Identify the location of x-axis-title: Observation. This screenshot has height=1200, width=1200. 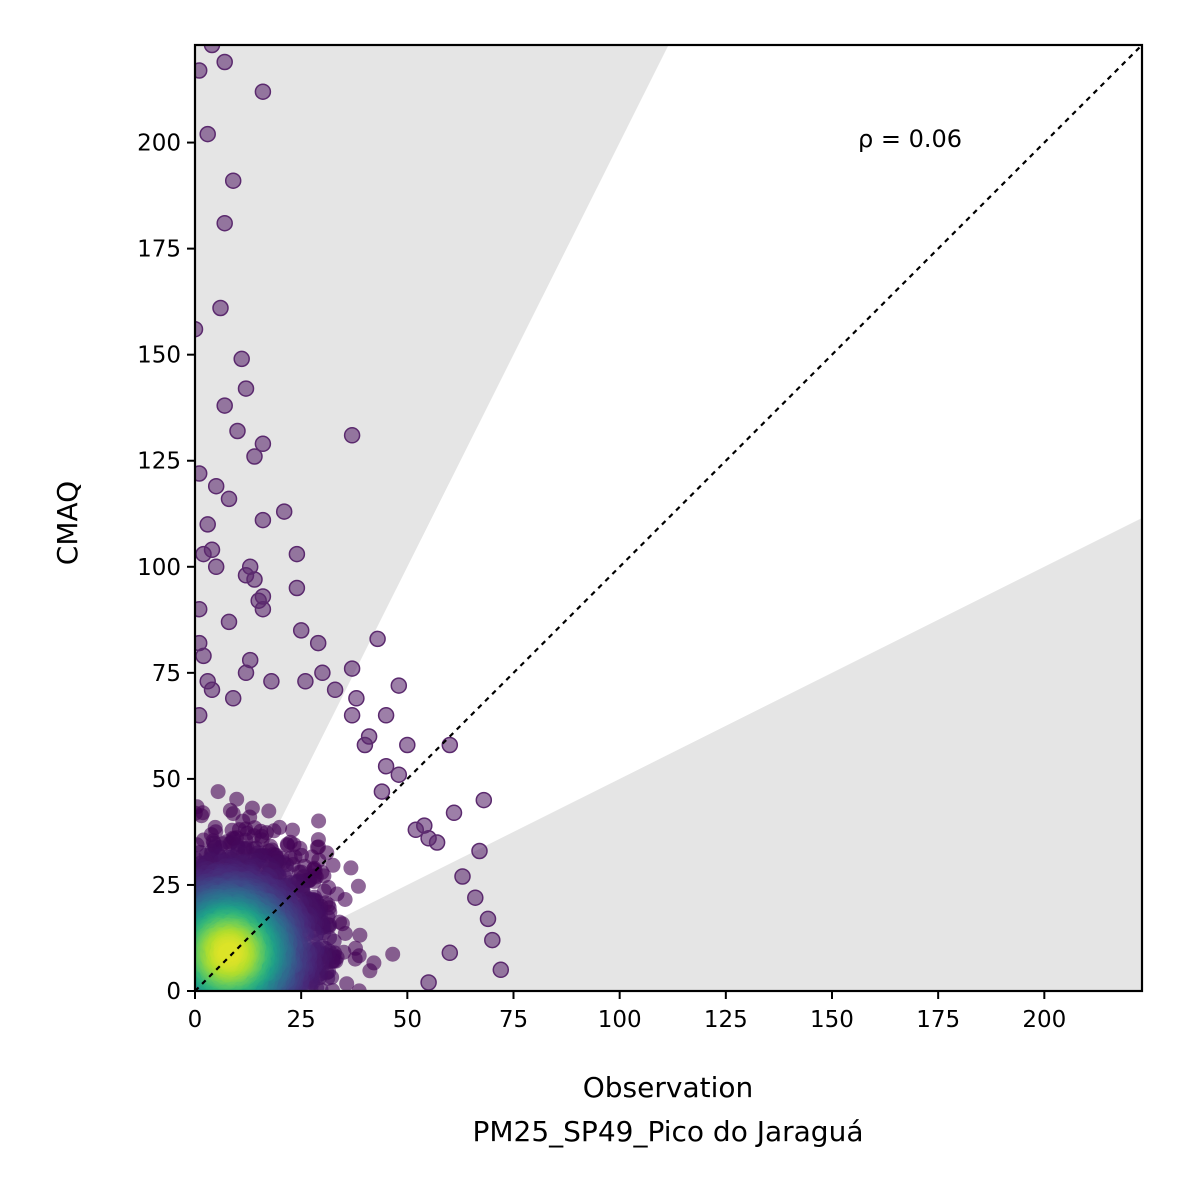
(668, 1087).